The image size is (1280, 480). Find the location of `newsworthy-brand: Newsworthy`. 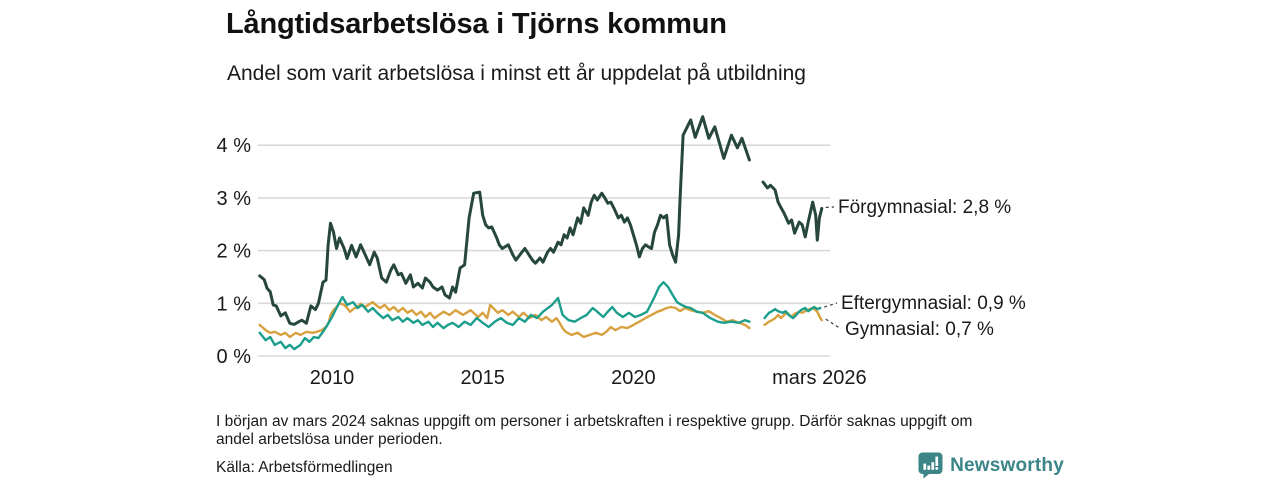

newsworthy-brand: Newsworthy is located at coordinates (991, 465).